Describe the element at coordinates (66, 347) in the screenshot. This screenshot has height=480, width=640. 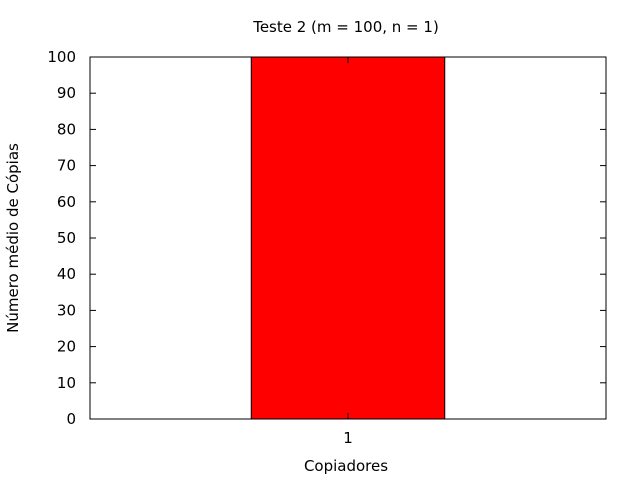
I see `y-tick-label: 20` at that location.